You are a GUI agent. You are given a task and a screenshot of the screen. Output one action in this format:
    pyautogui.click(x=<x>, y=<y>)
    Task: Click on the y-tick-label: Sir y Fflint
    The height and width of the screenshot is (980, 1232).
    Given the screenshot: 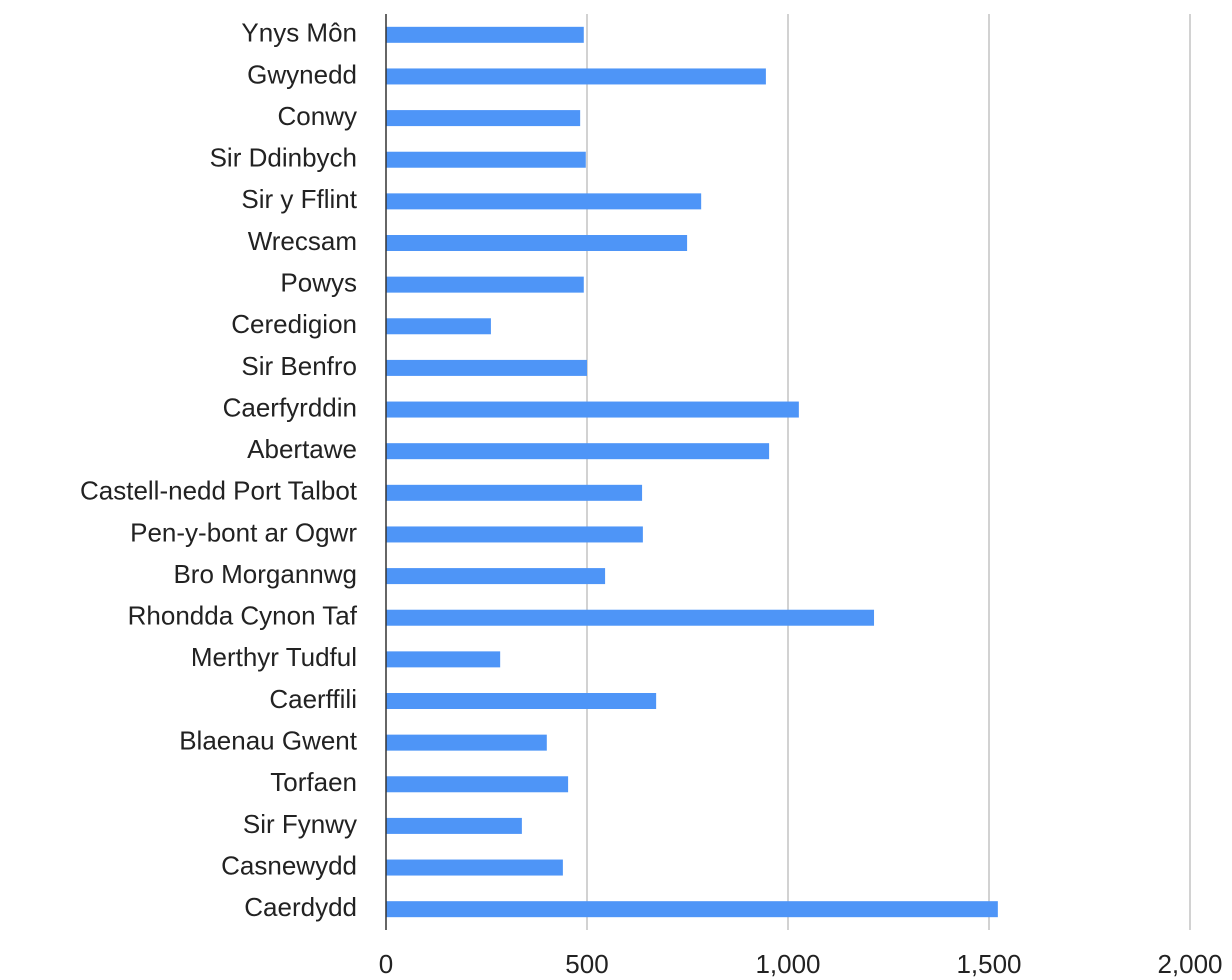 What is the action you would take?
    pyautogui.click(x=299, y=199)
    